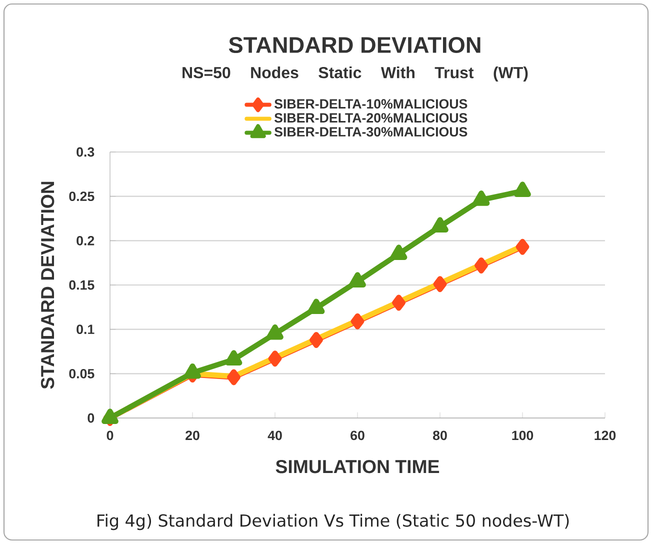  What do you see at coordinates (605, 435) in the screenshot?
I see `x-tick-label: 120` at bounding box center [605, 435].